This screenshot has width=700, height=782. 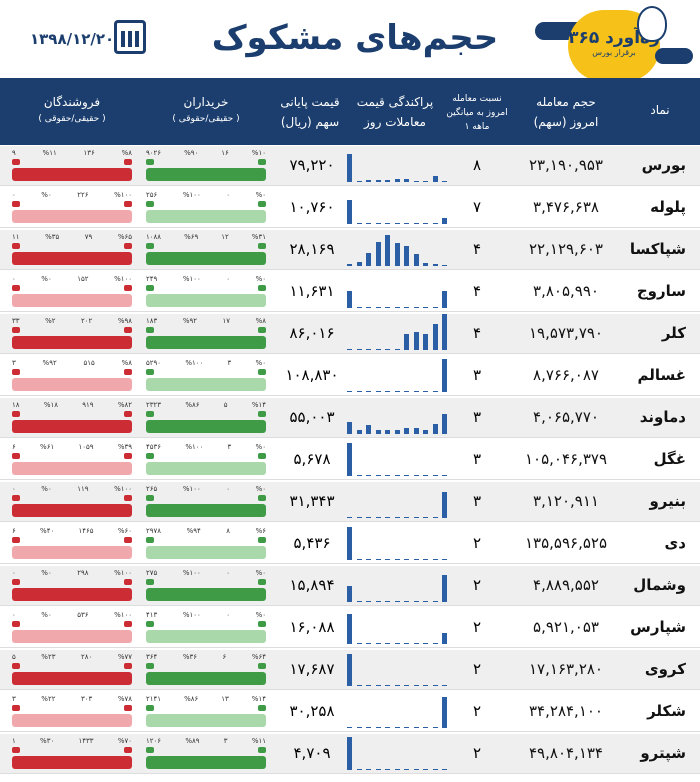 I want to click on price-cell: ۱۶,۰۸۸, so click(x=312, y=627).